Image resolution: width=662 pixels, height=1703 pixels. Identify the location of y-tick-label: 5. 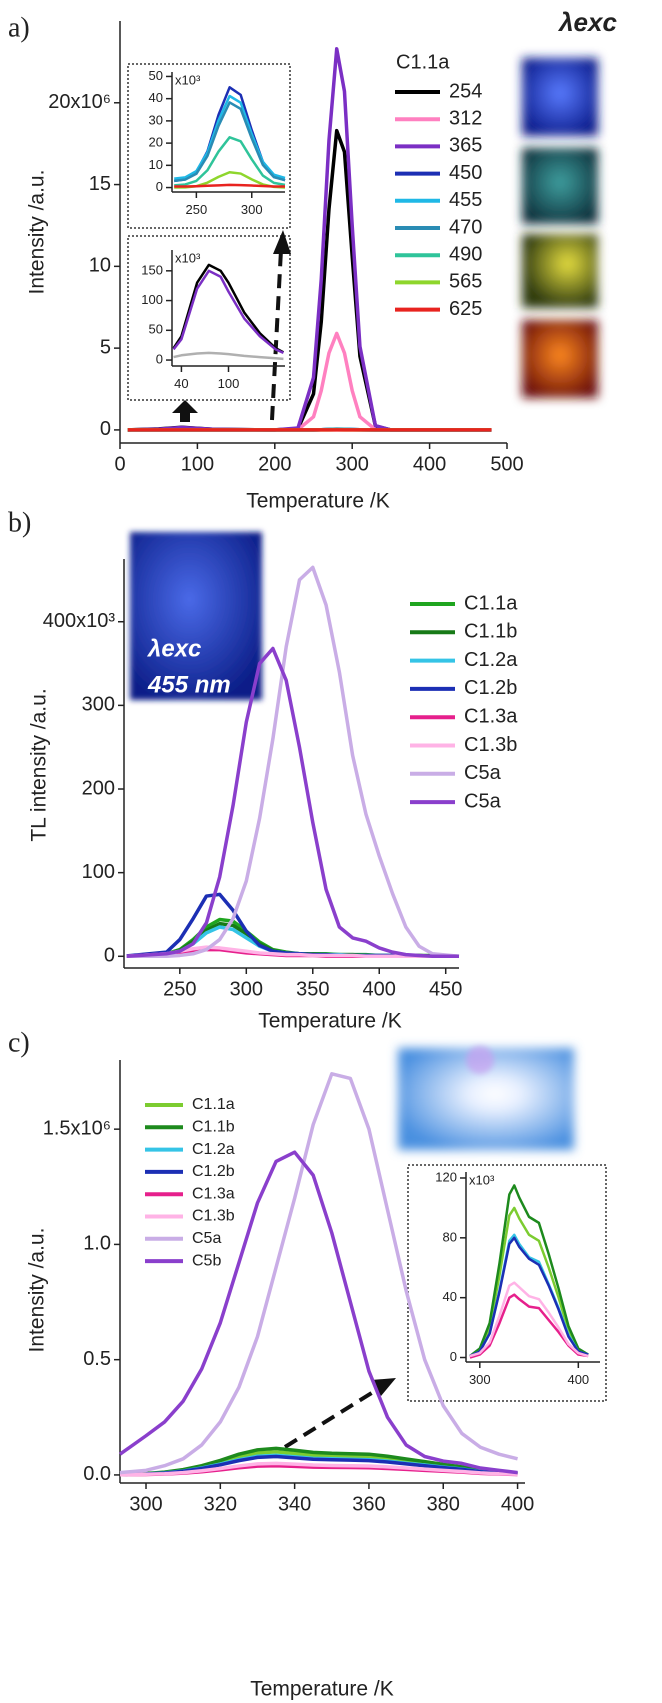
(105, 347).